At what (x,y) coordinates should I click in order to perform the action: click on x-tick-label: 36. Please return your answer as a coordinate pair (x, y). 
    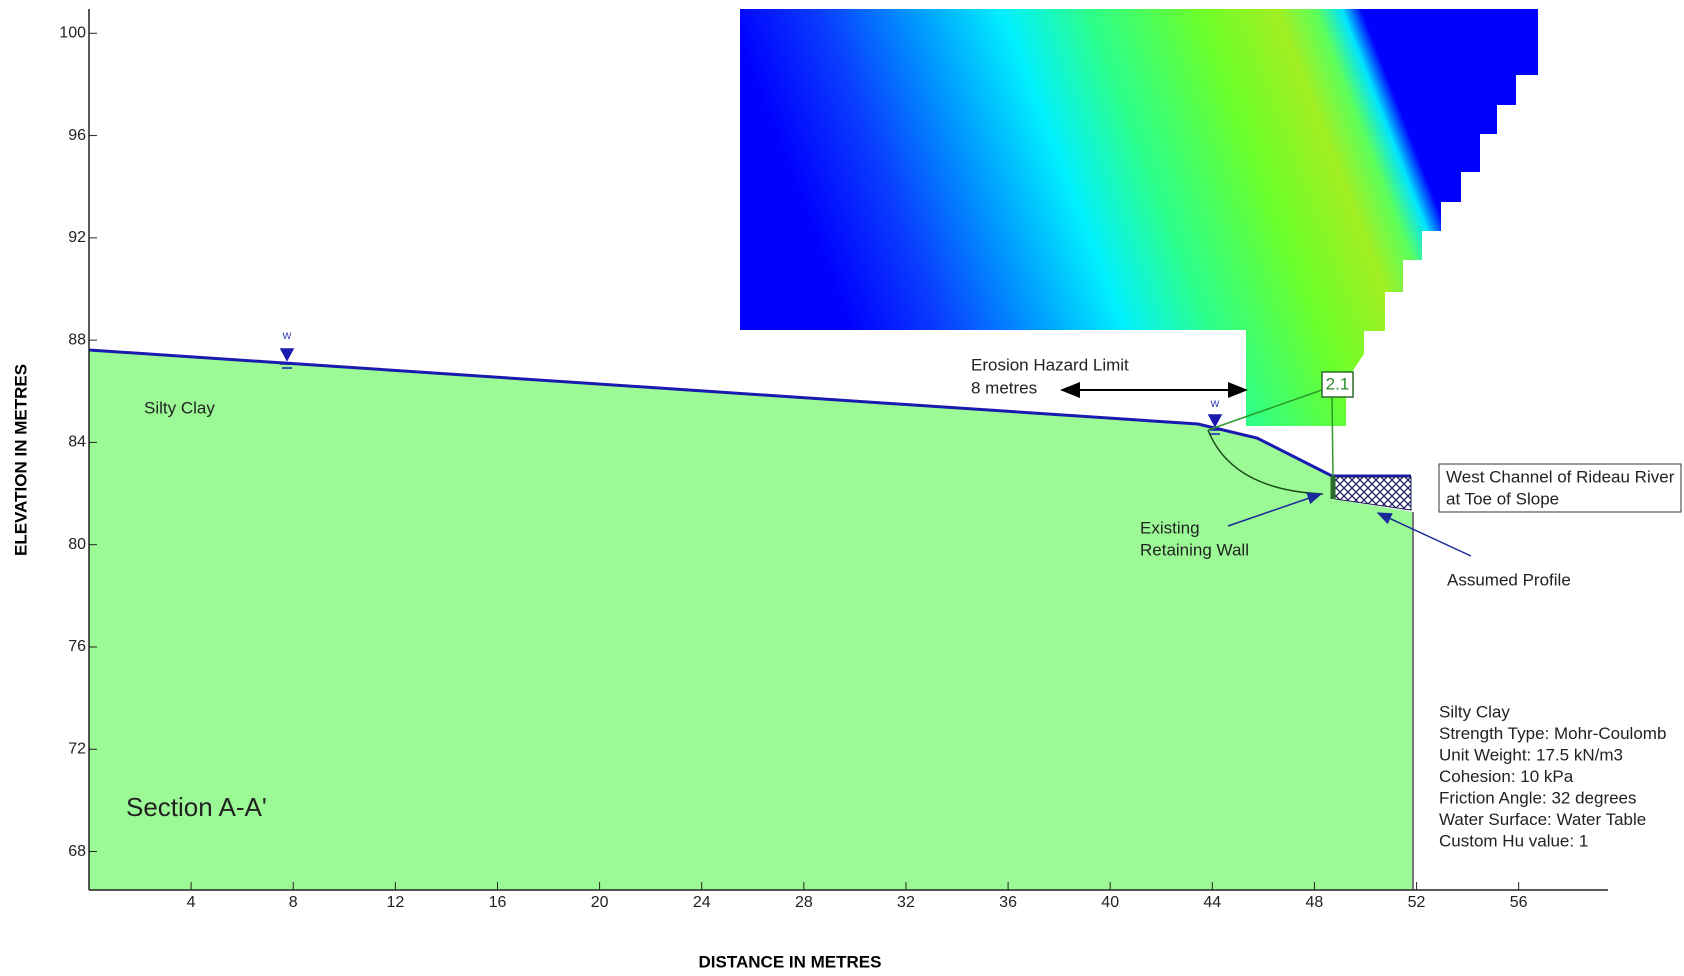
    Looking at the image, I should click on (1008, 902).